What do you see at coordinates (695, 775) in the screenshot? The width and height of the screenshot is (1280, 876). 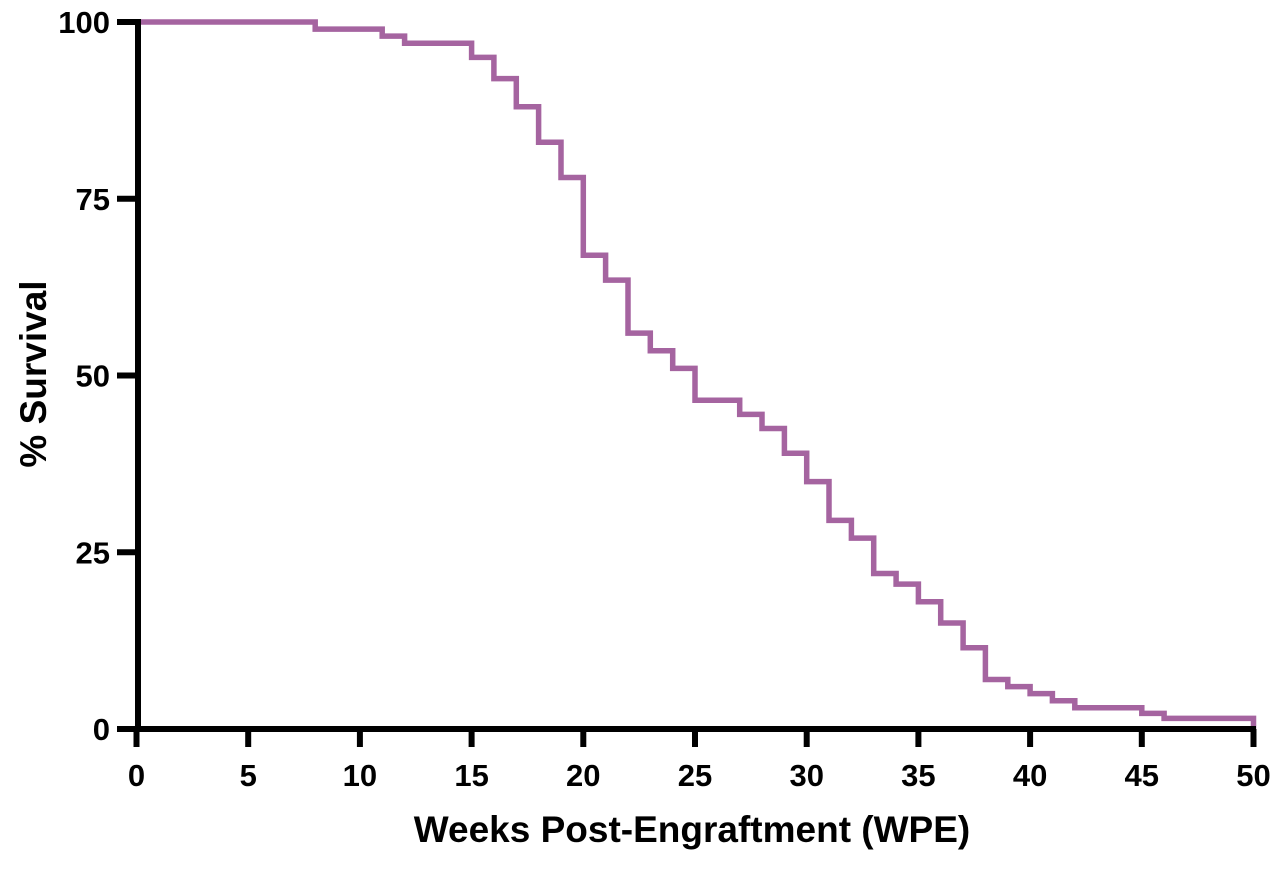 I see `x-tick-label: 25` at bounding box center [695, 775].